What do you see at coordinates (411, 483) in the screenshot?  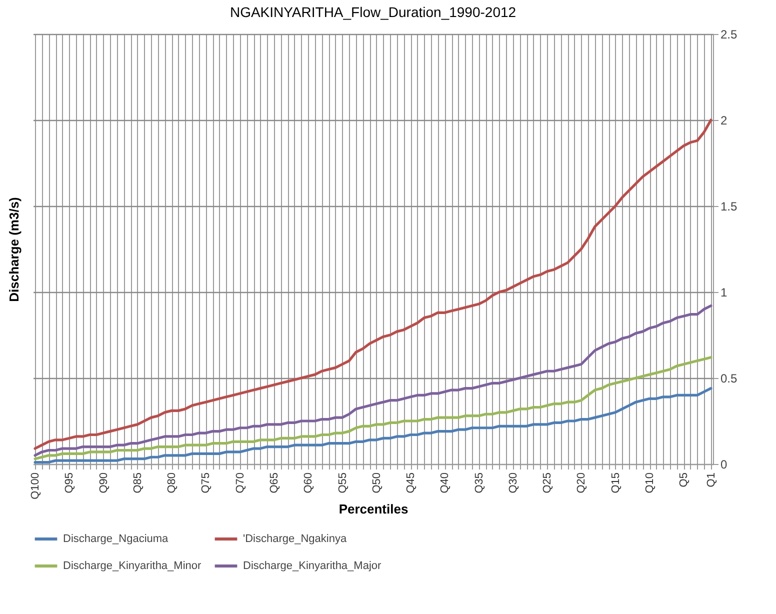 I see `x-tick-label: Q45` at bounding box center [411, 483].